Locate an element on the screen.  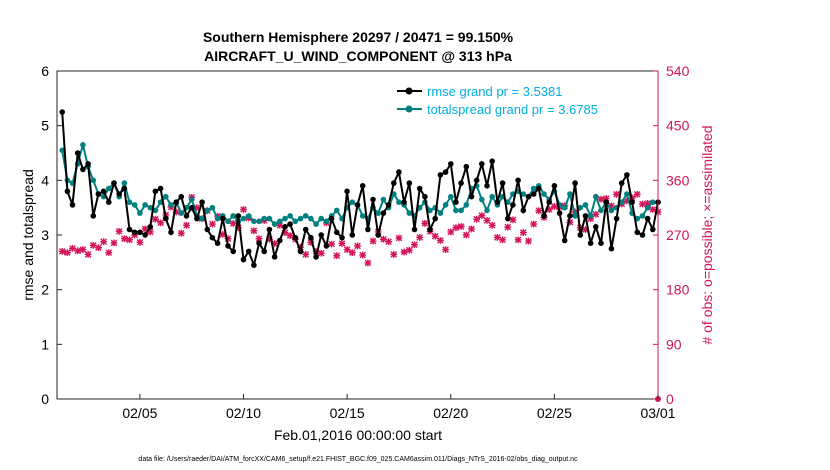
y-right-tick-label: 270 is located at coordinates (678, 235).